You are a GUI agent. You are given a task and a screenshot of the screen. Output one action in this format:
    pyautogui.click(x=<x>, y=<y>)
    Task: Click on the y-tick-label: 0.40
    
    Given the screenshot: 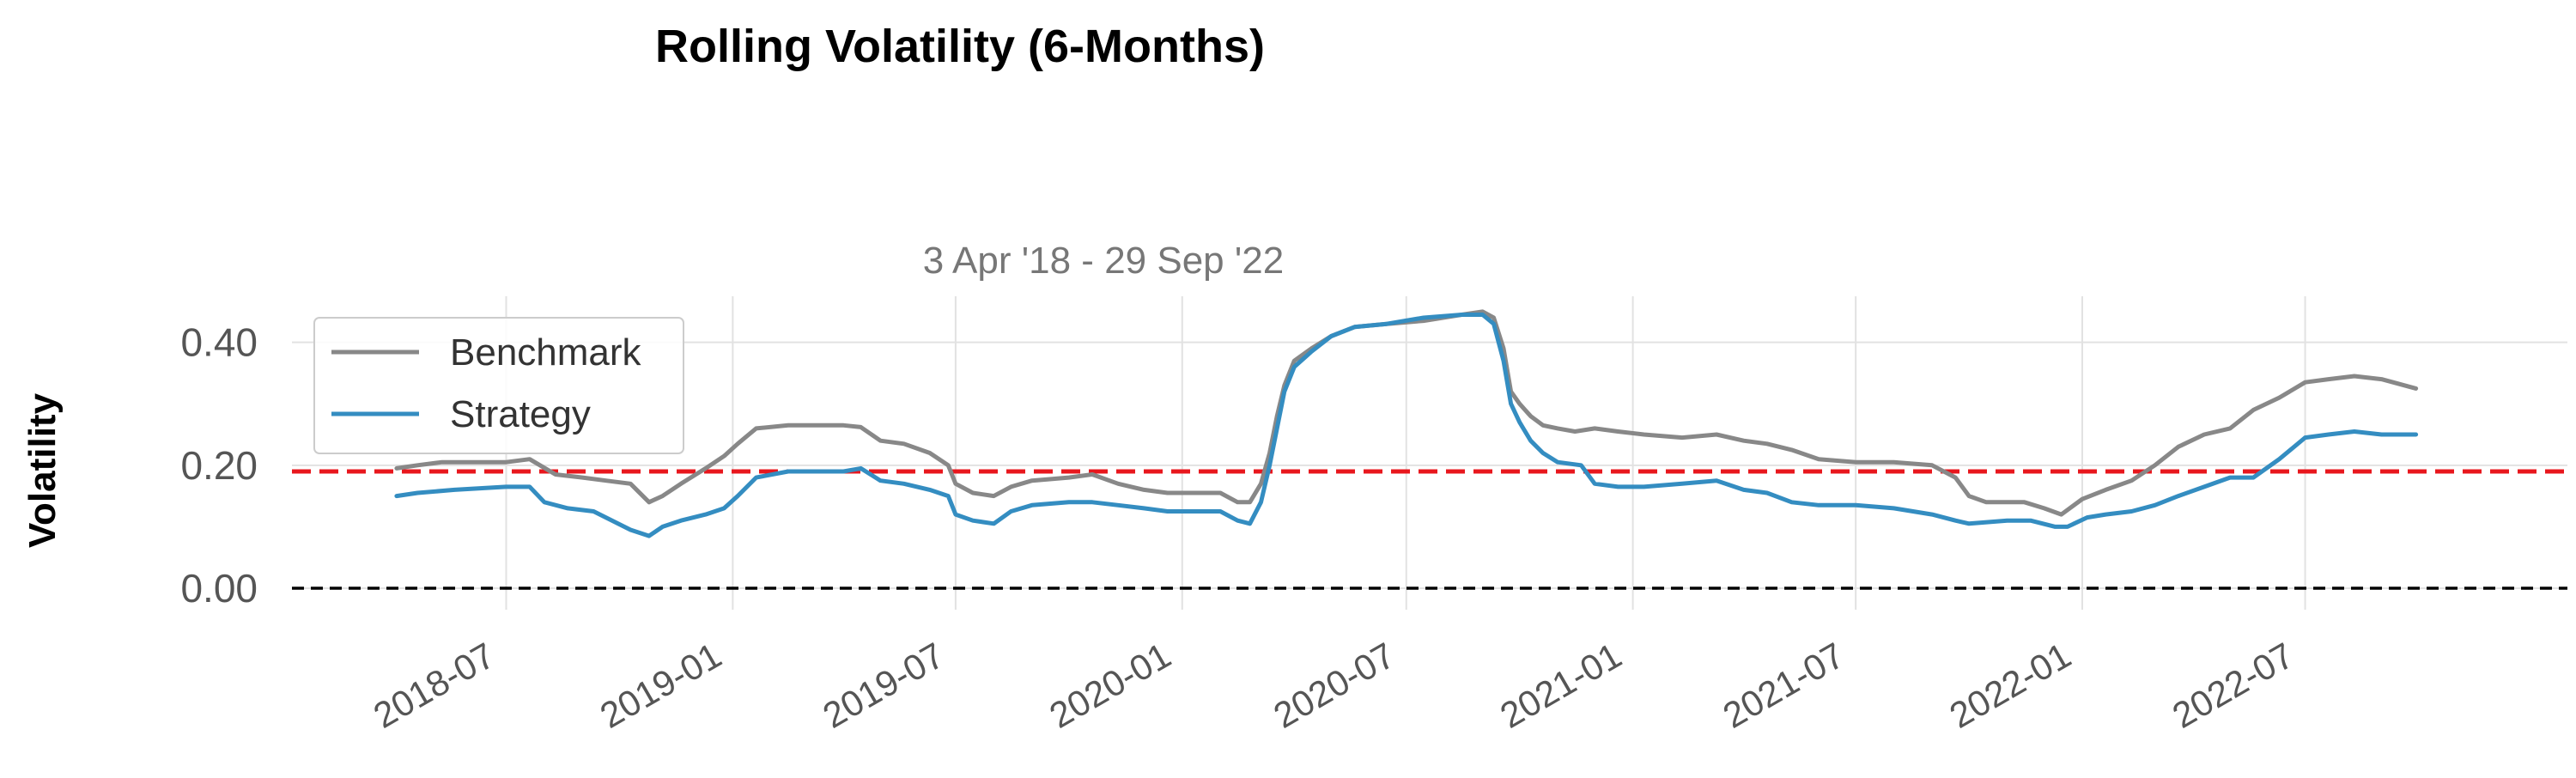 What is the action you would take?
    pyautogui.click(x=219, y=342)
    